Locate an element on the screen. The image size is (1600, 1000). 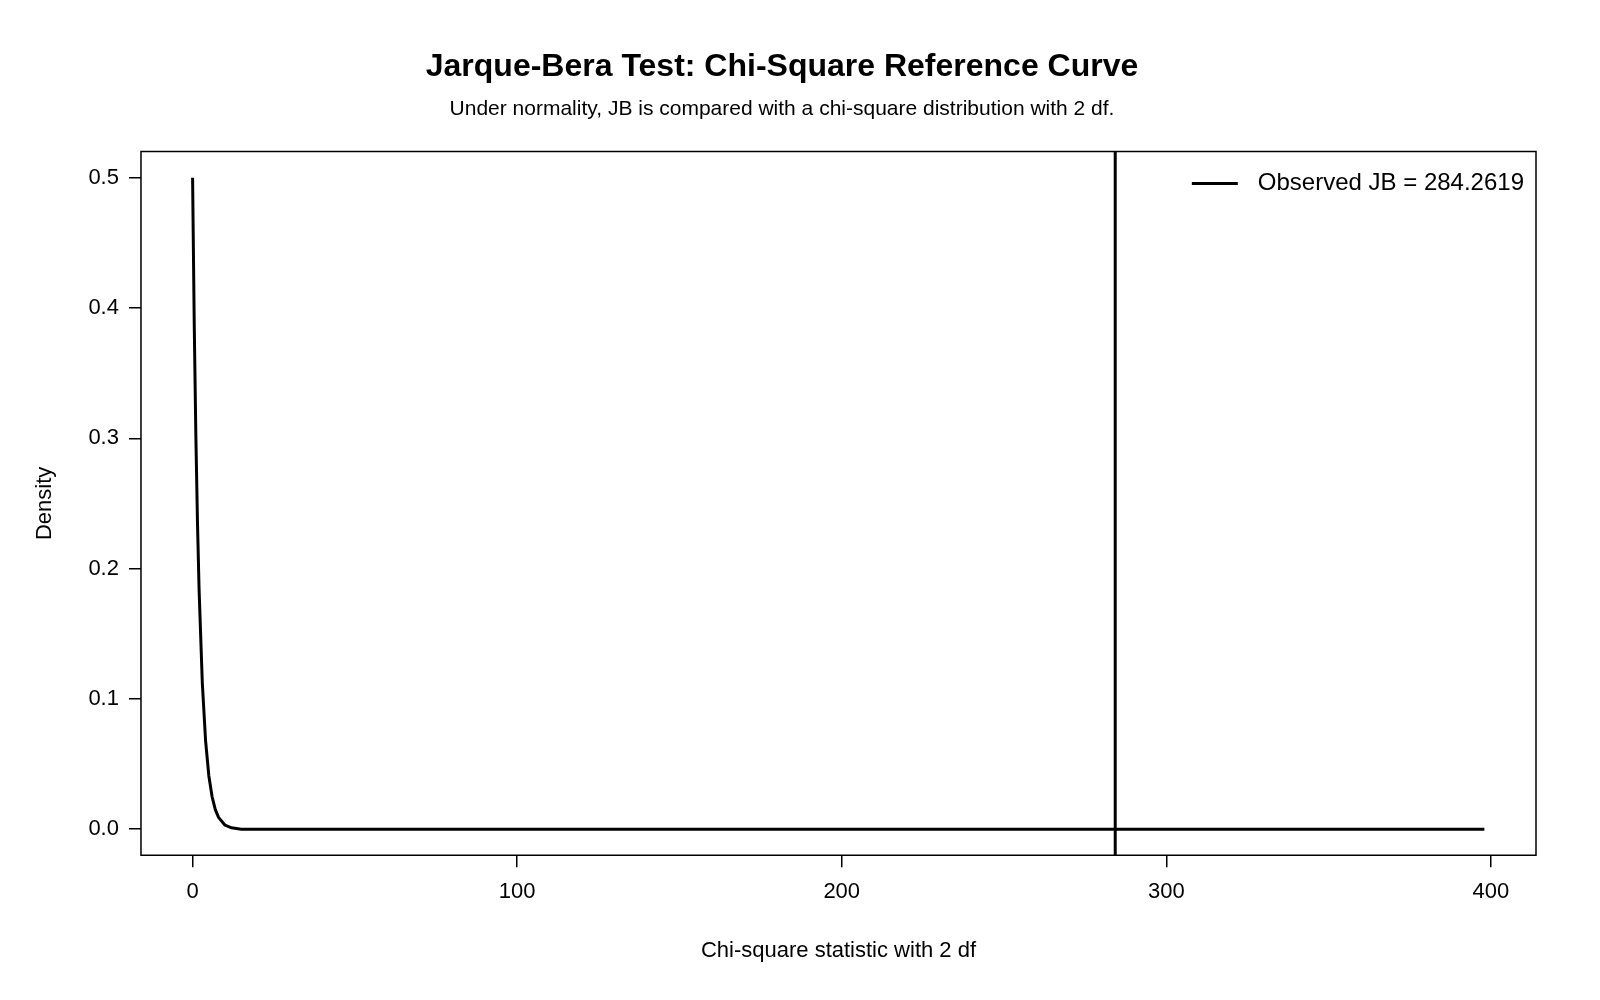
y-axis-title: Density is located at coordinates (44, 503).